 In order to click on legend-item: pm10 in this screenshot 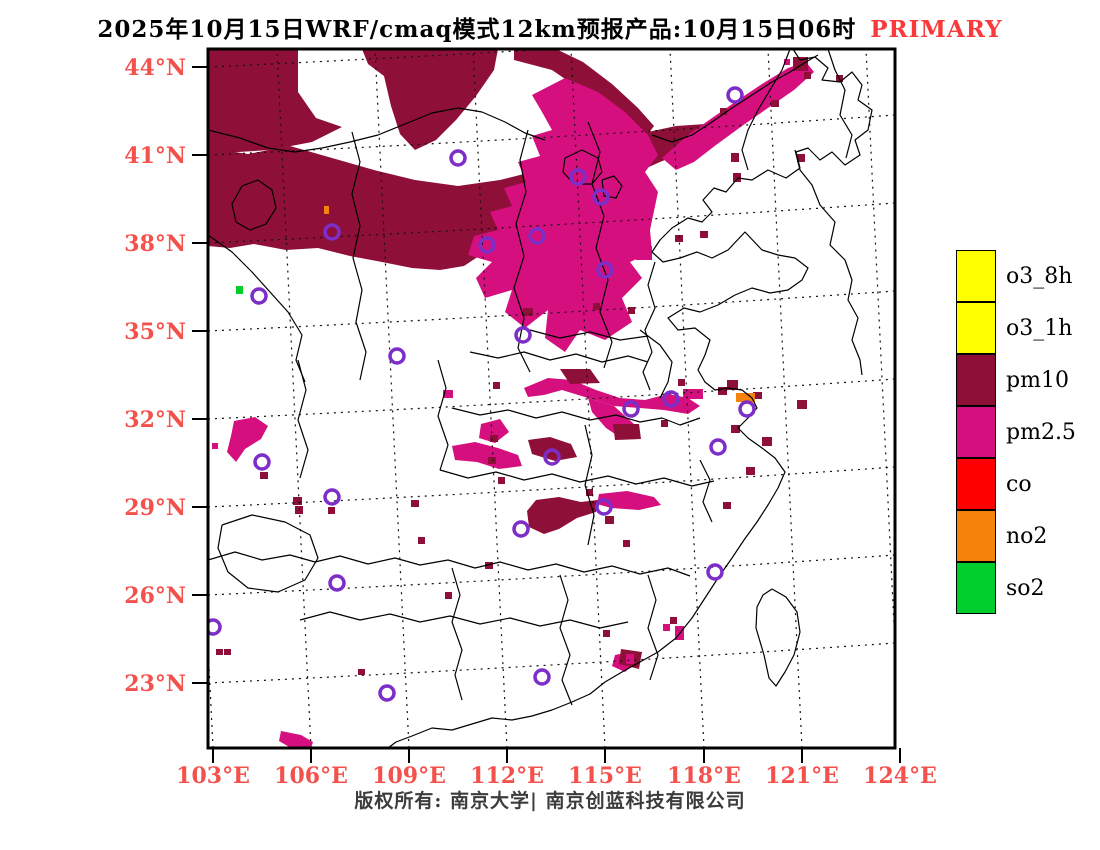, I will do `click(1016, 379)`.